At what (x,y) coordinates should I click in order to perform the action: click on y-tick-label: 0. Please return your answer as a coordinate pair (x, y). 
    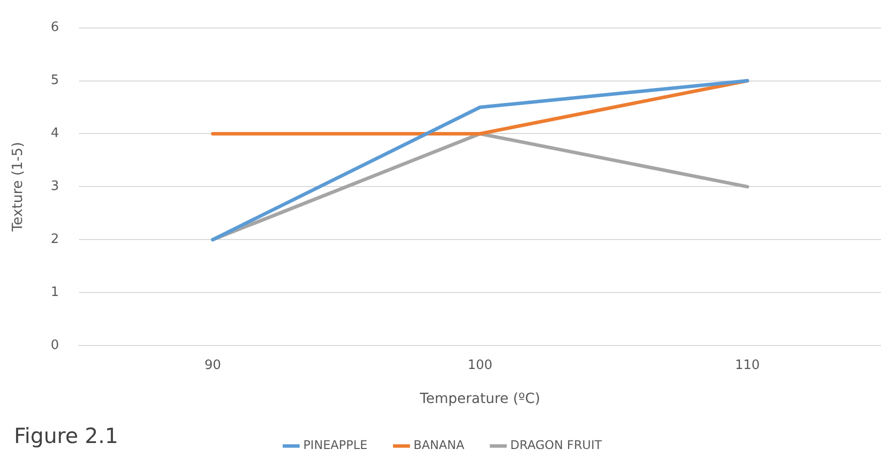
    Looking at the image, I should click on (55, 345).